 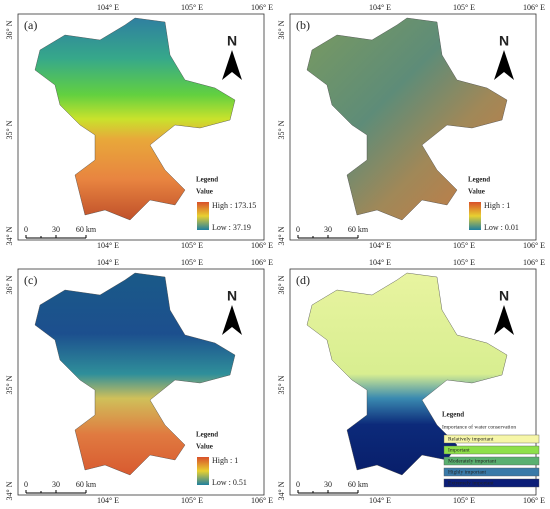 What do you see at coordinates (467, 472) in the screenshot?
I see `legend-item: Highly important` at bounding box center [467, 472].